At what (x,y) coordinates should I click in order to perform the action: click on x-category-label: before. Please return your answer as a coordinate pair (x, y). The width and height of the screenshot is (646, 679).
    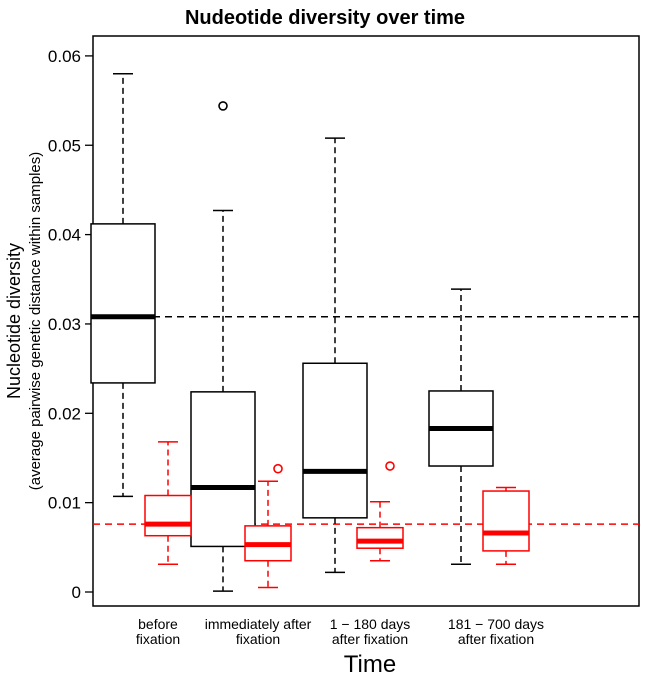
    Looking at the image, I should click on (158, 624).